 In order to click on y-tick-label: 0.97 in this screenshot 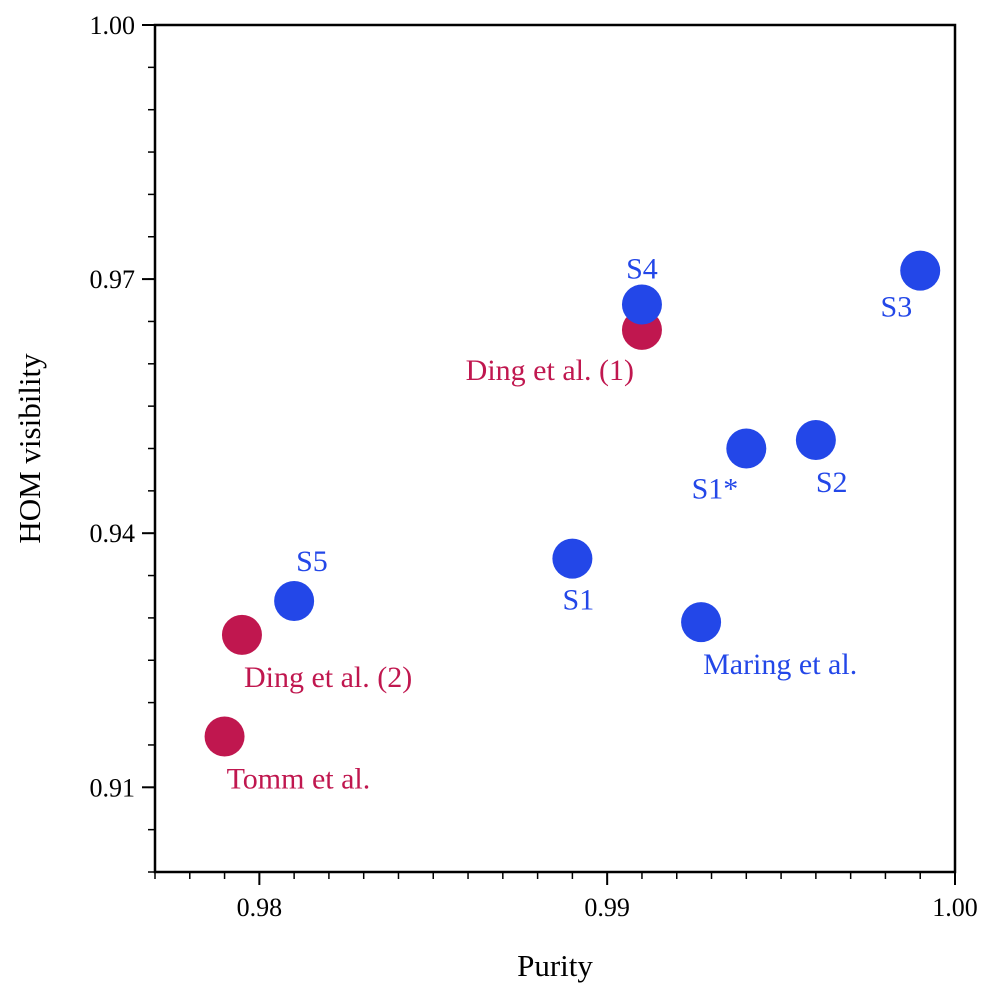, I will do `click(113, 279)`.